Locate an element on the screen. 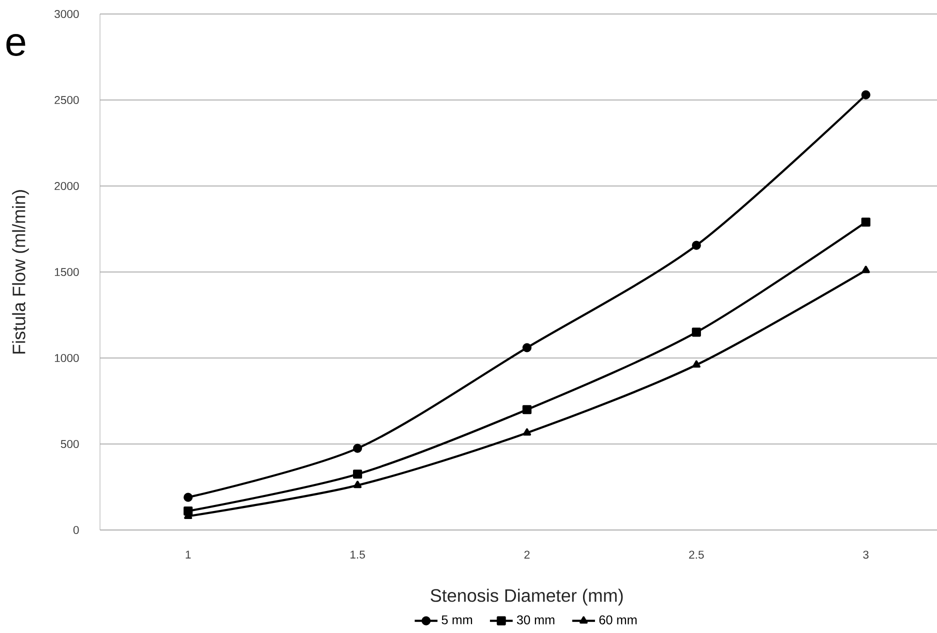 Image resolution: width=937 pixels, height=633 pixels. legend-label: 5 mm is located at coordinates (457, 619).